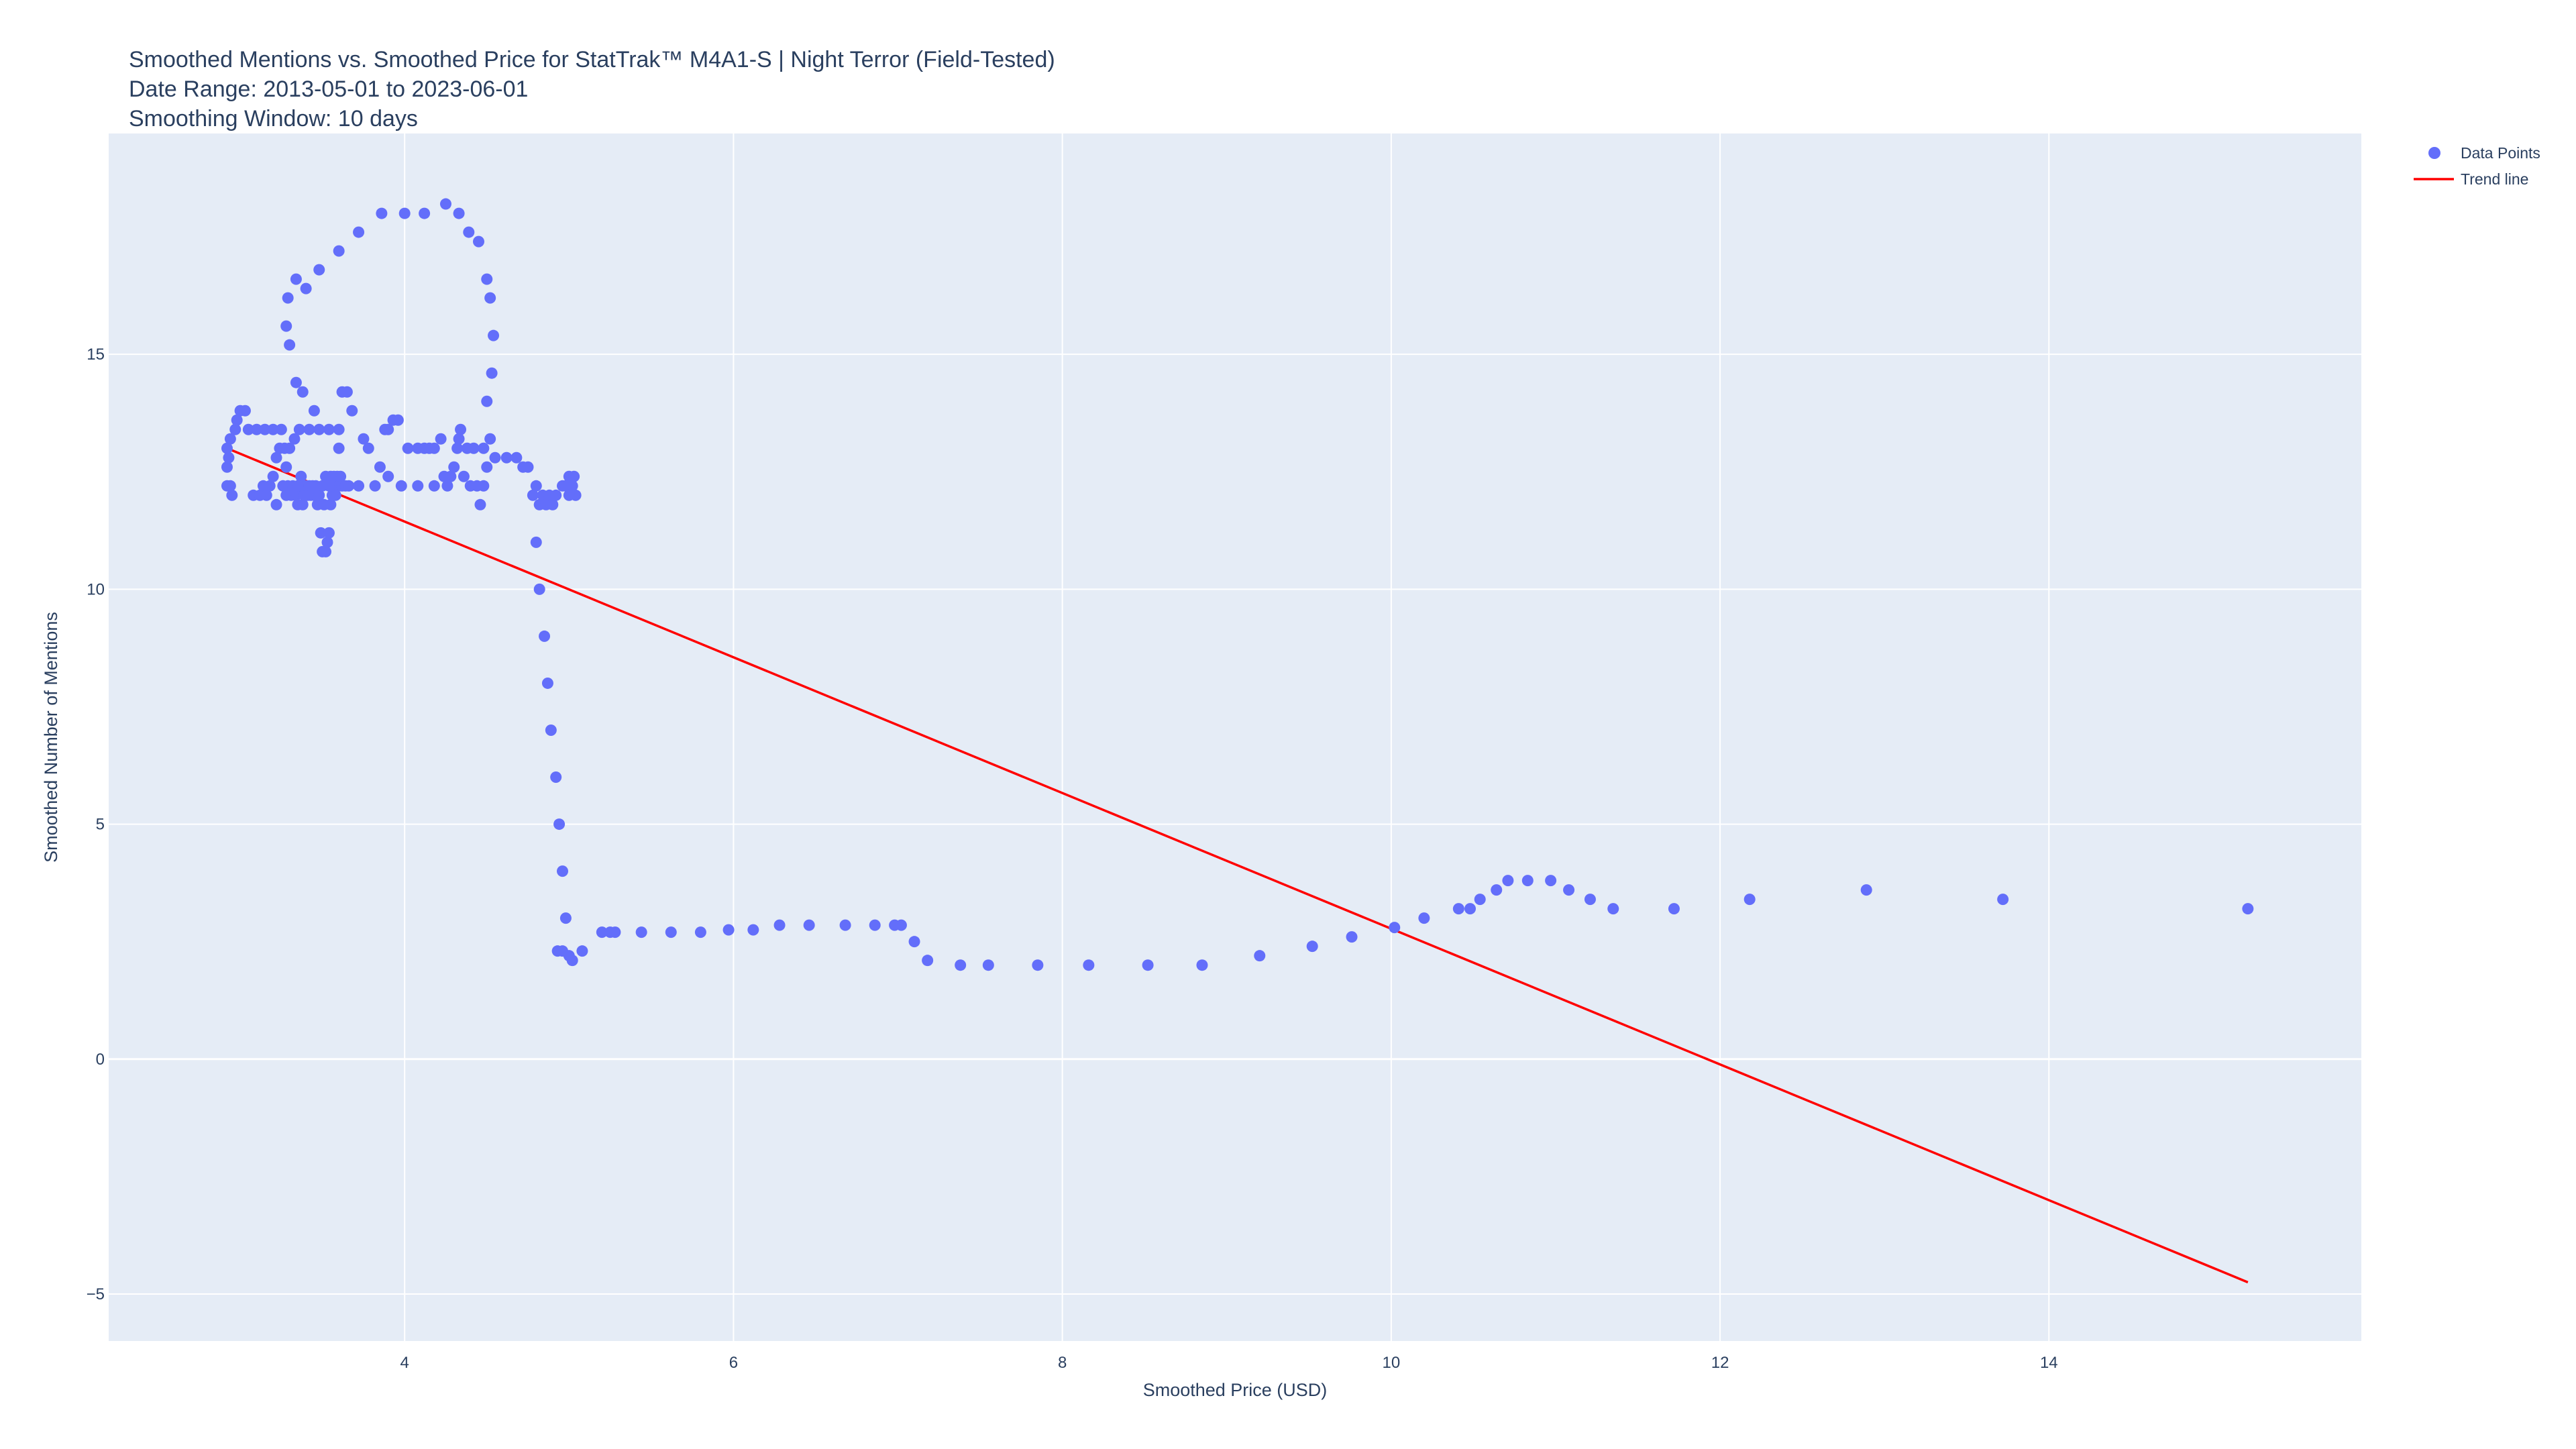 Image resolution: width=2576 pixels, height=1449 pixels. I want to click on x-tick-label: 4, so click(404, 1363).